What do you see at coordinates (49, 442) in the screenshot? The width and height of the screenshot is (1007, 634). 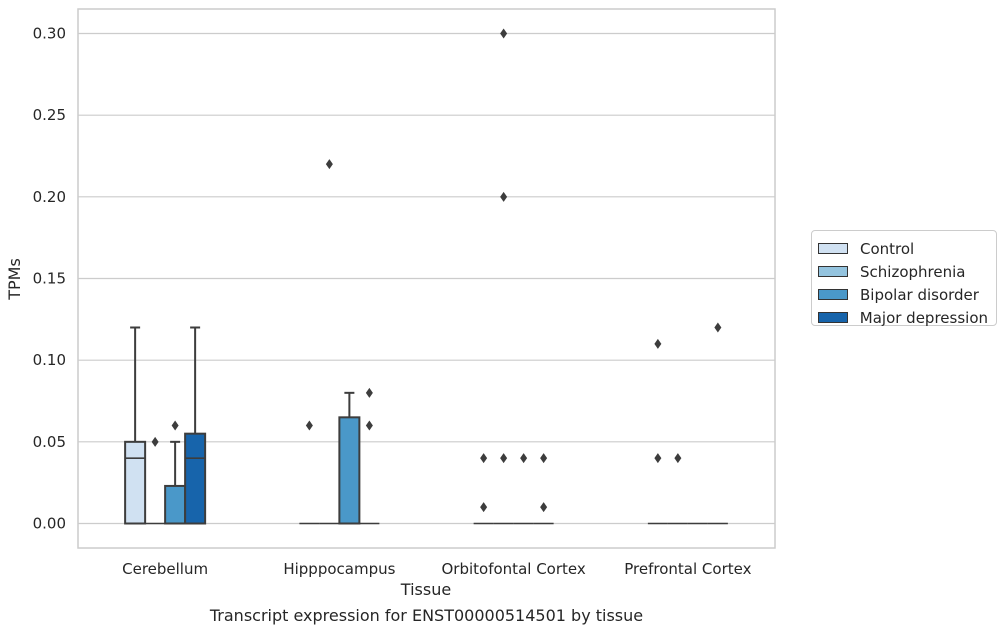 I see `y-tick-label: 0.05` at bounding box center [49, 442].